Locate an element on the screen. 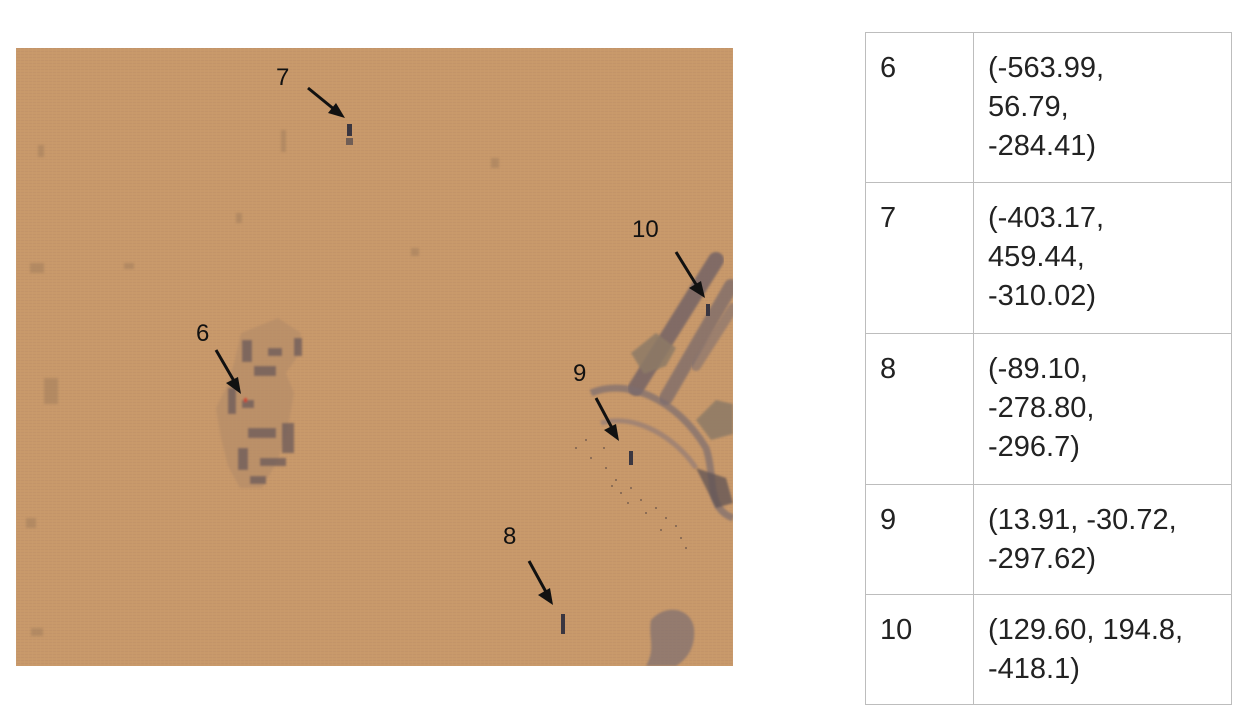 Image resolution: width=1246 pixels, height=721 pixels. table-row: 7 (-403.17, 459.44, -310.02) is located at coordinates (1048, 258).